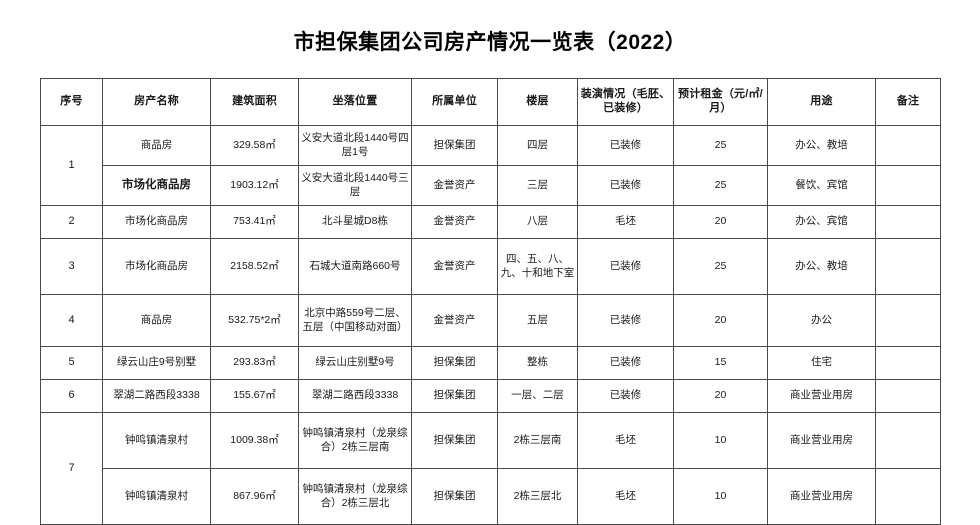 Image resolution: width=980 pixels, height=525 pixels. I want to click on table-row: 5 绿云山庄9号别墅 293.83㎡ 绿云山庄别墅9号 担保集团 整栋 已装修 15 住宅, so click(490, 363).